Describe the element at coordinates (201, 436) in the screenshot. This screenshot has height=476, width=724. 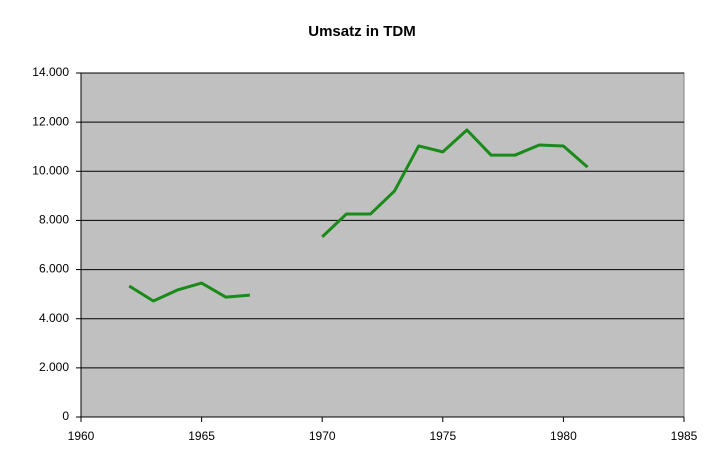
I see `x-tick-label: 1965` at that location.